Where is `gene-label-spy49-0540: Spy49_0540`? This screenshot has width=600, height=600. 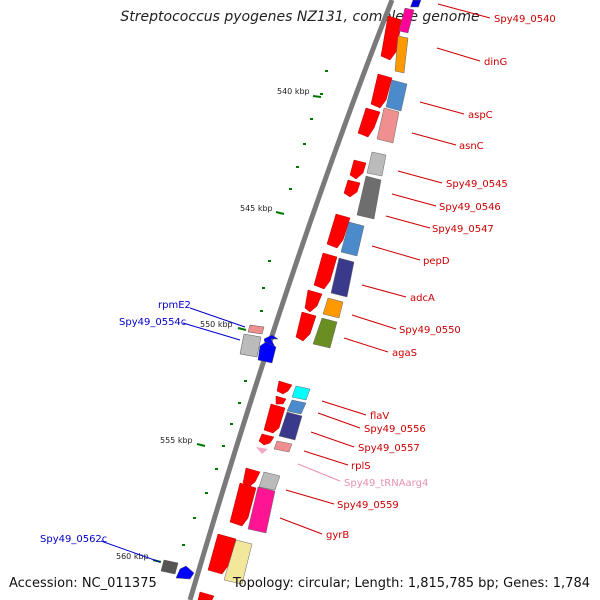 gene-label-spy49-0540: Spy49_0540 is located at coordinates (525, 19).